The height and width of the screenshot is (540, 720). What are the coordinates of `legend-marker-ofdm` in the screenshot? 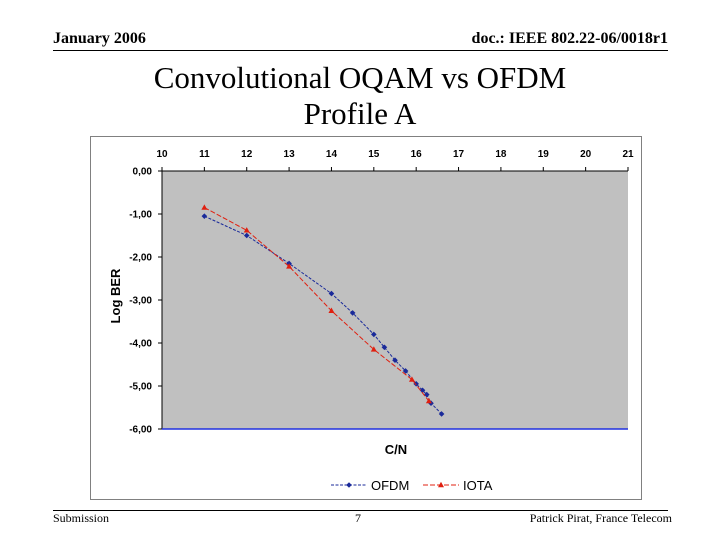 It's located at (349, 485).